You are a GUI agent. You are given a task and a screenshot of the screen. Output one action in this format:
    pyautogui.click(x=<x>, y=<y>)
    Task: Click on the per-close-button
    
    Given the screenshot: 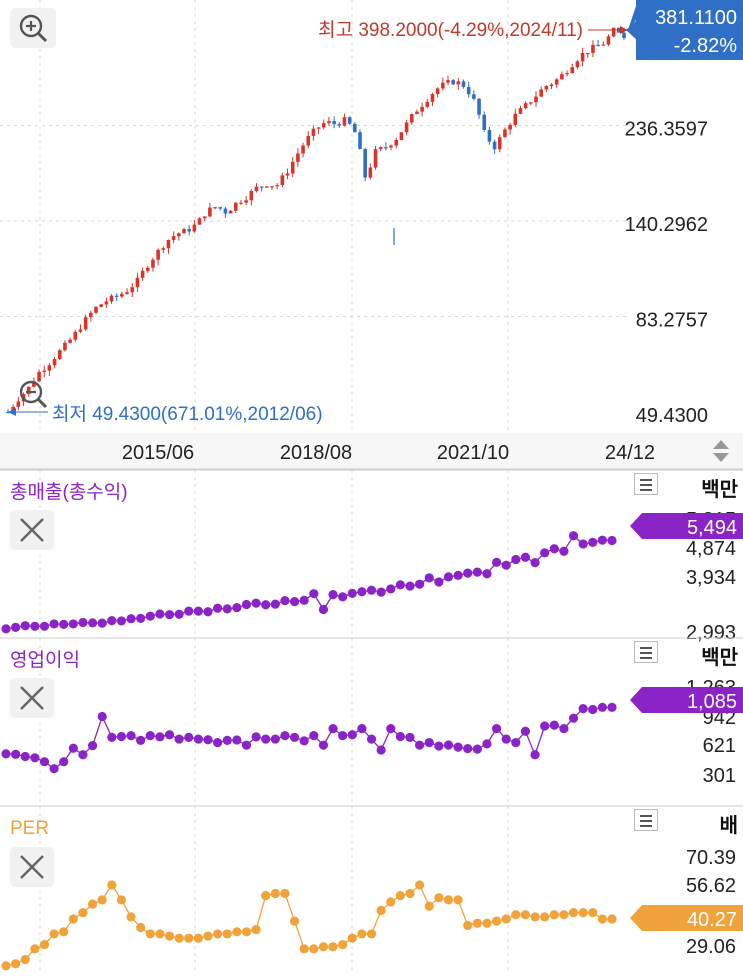 What is the action you would take?
    pyautogui.click(x=32, y=867)
    